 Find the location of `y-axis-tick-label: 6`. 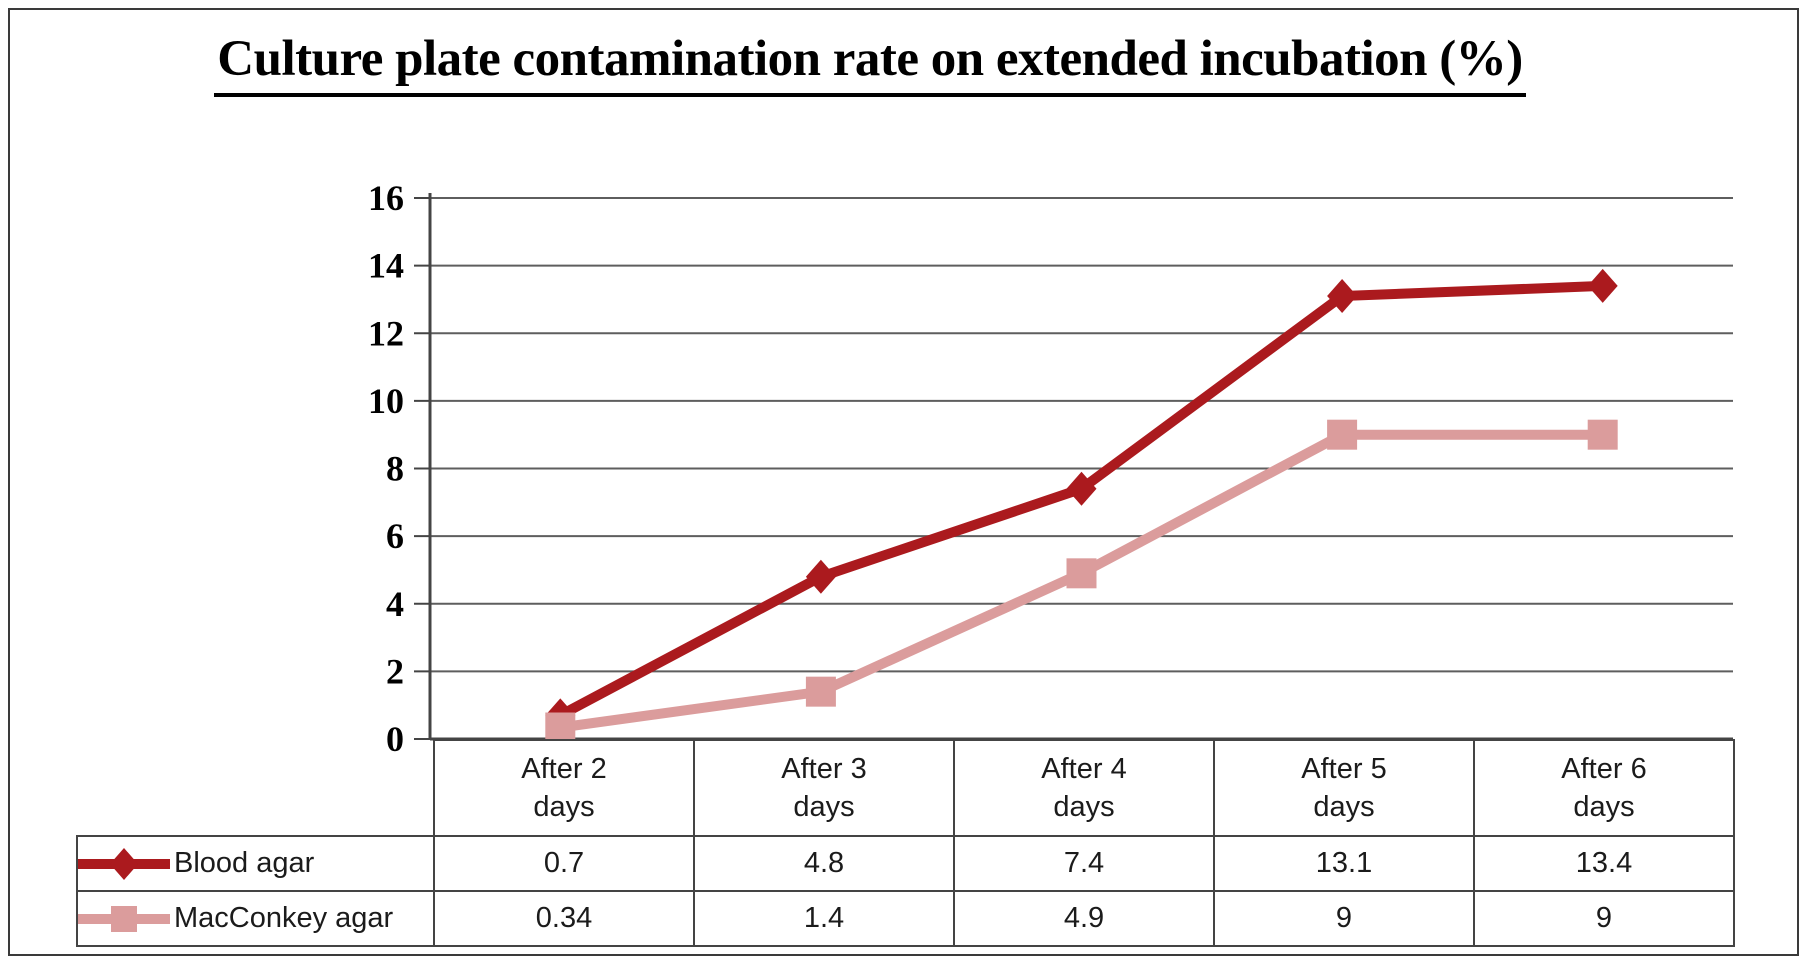

y-axis-tick-label: 6 is located at coordinates (395, 536).